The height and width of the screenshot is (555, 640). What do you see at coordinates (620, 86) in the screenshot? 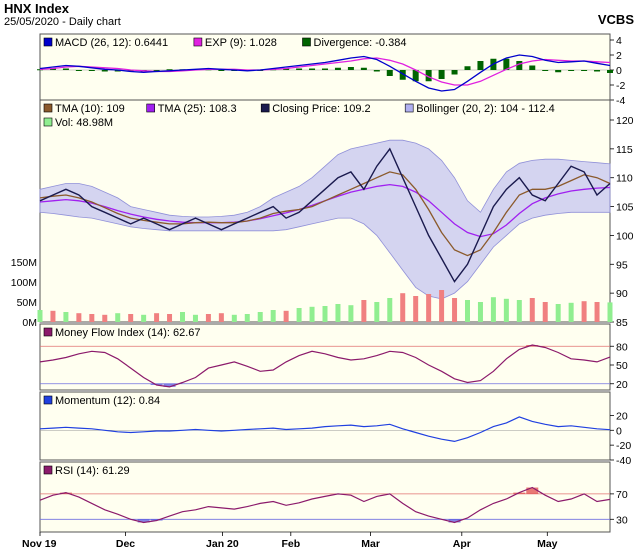
I see `ytick-label-macd-3: -2` at bounding box center [620, 86].